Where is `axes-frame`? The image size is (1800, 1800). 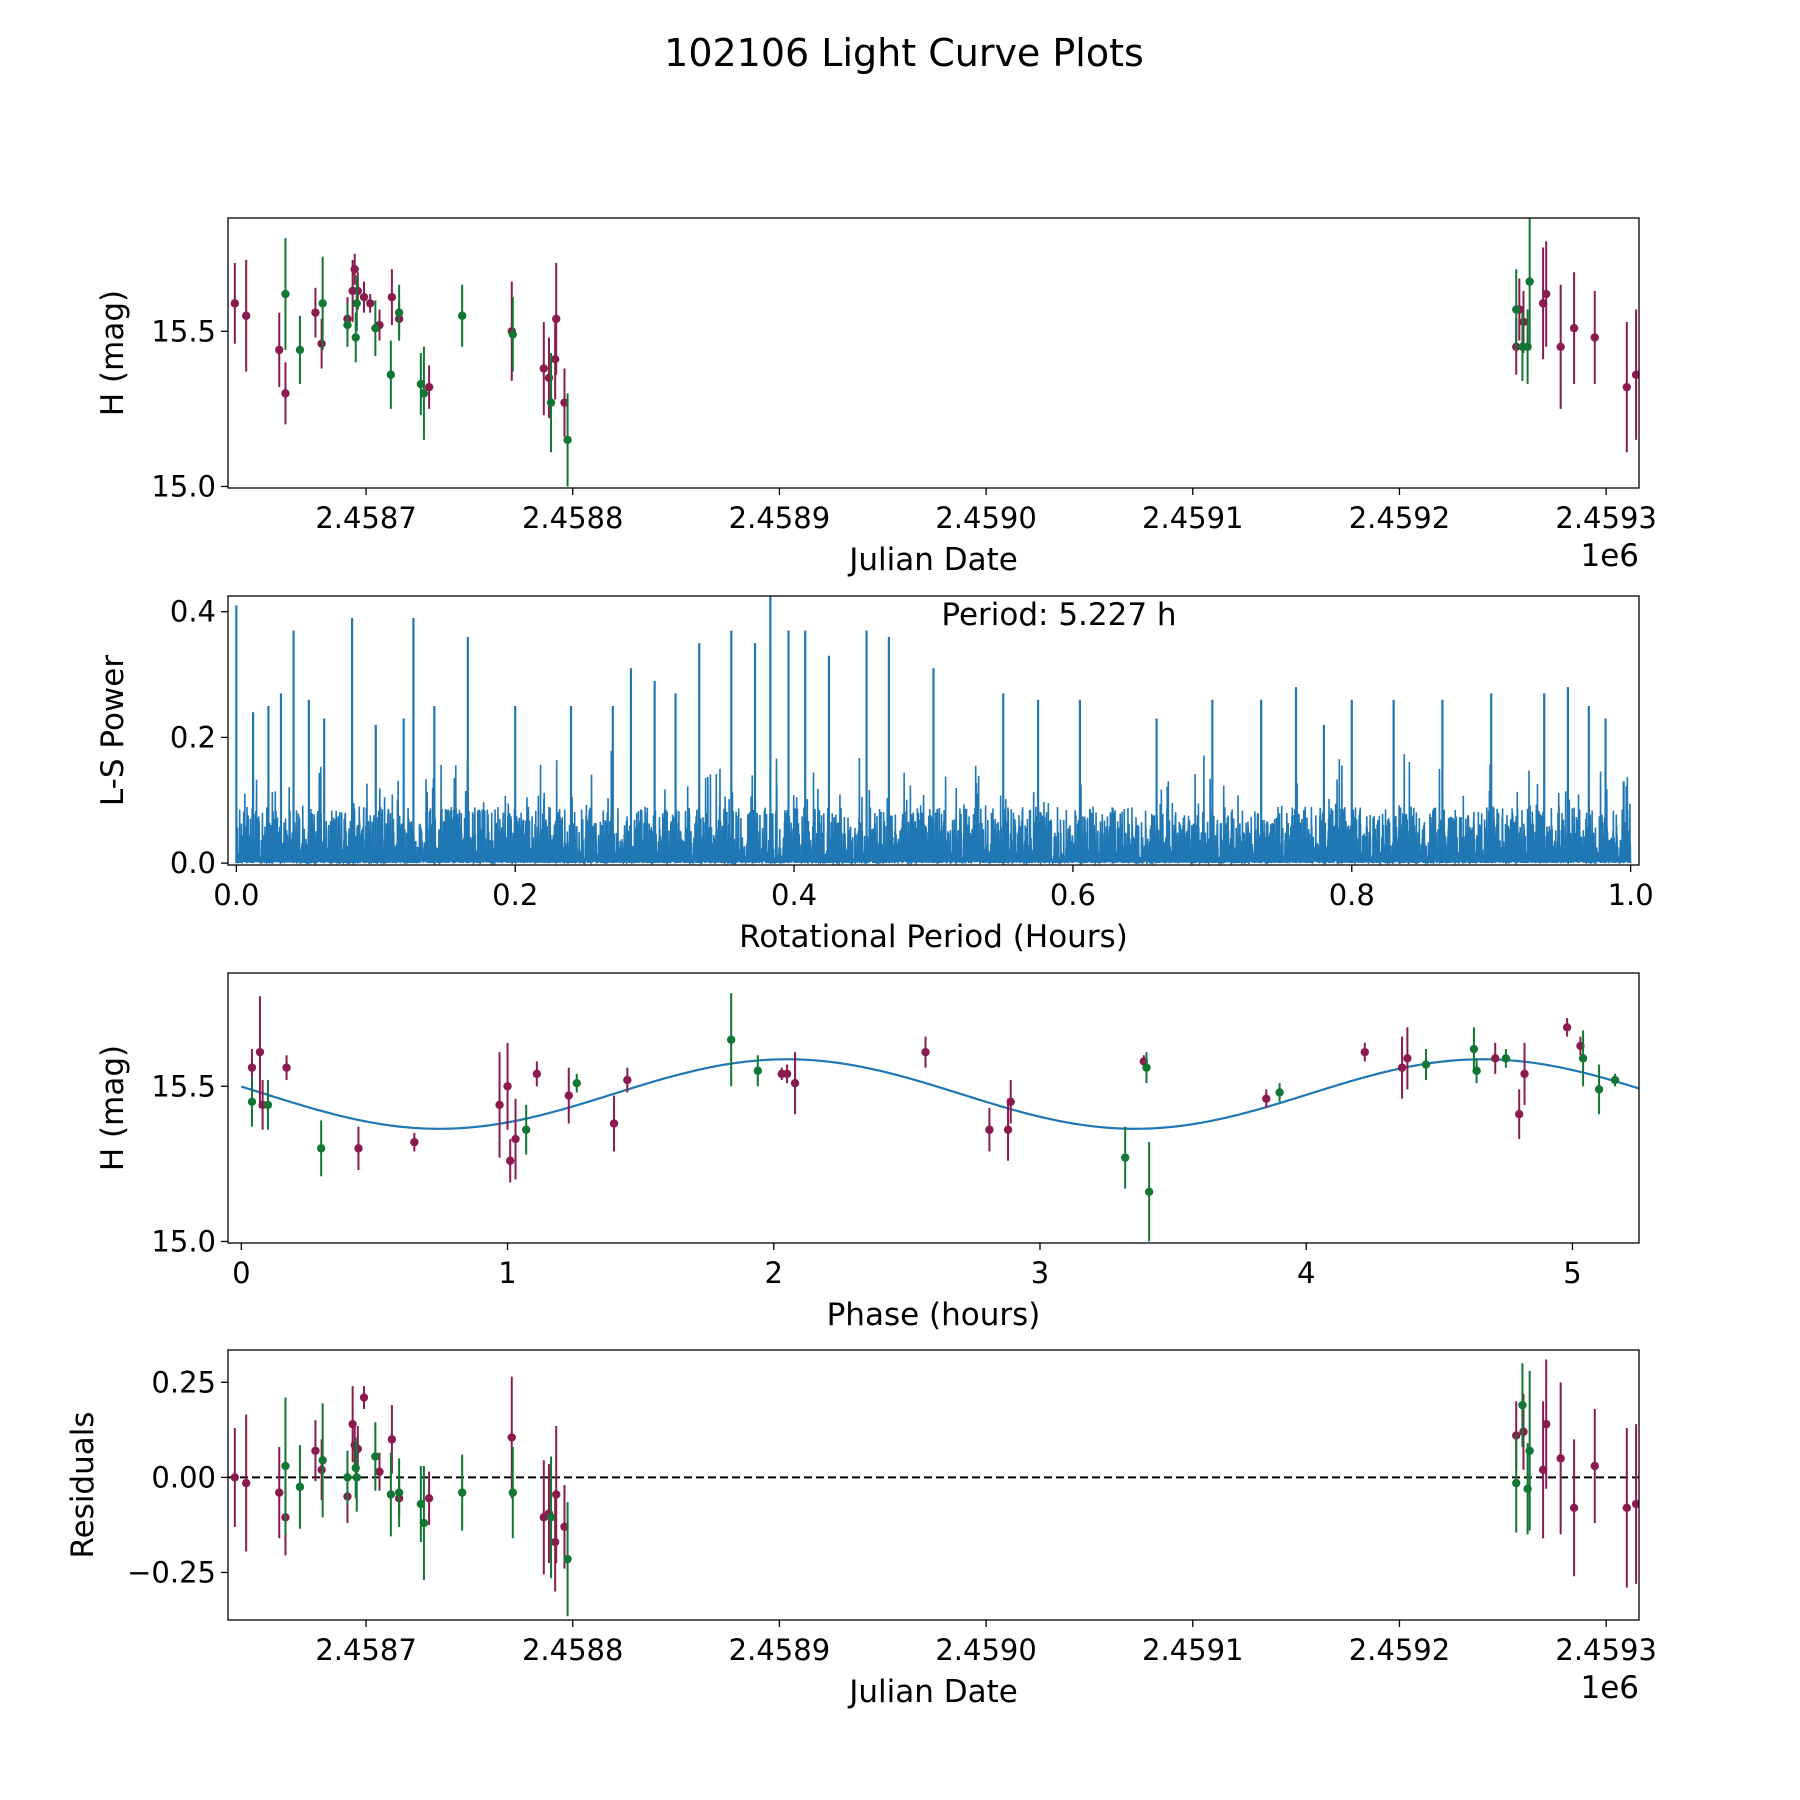
axes-frame is located at coordinates (933, 353).